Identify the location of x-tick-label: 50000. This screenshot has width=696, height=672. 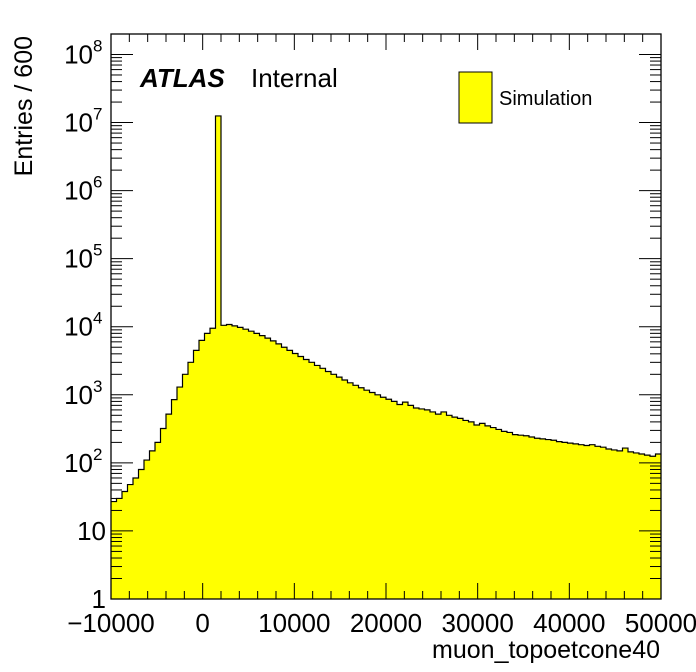
(660, 623).